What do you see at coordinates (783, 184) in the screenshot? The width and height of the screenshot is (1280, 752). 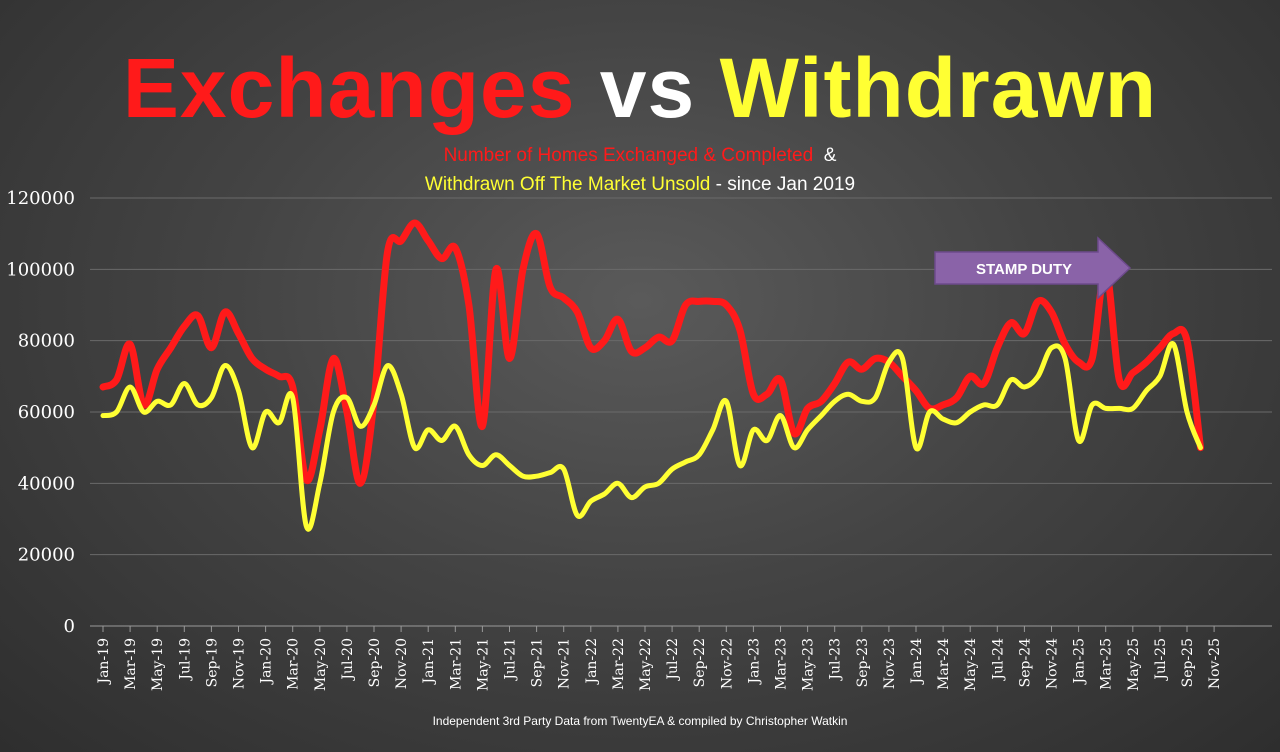 I see `subtitle-since: - since Jan 2019` at bounding box center [783, 184].